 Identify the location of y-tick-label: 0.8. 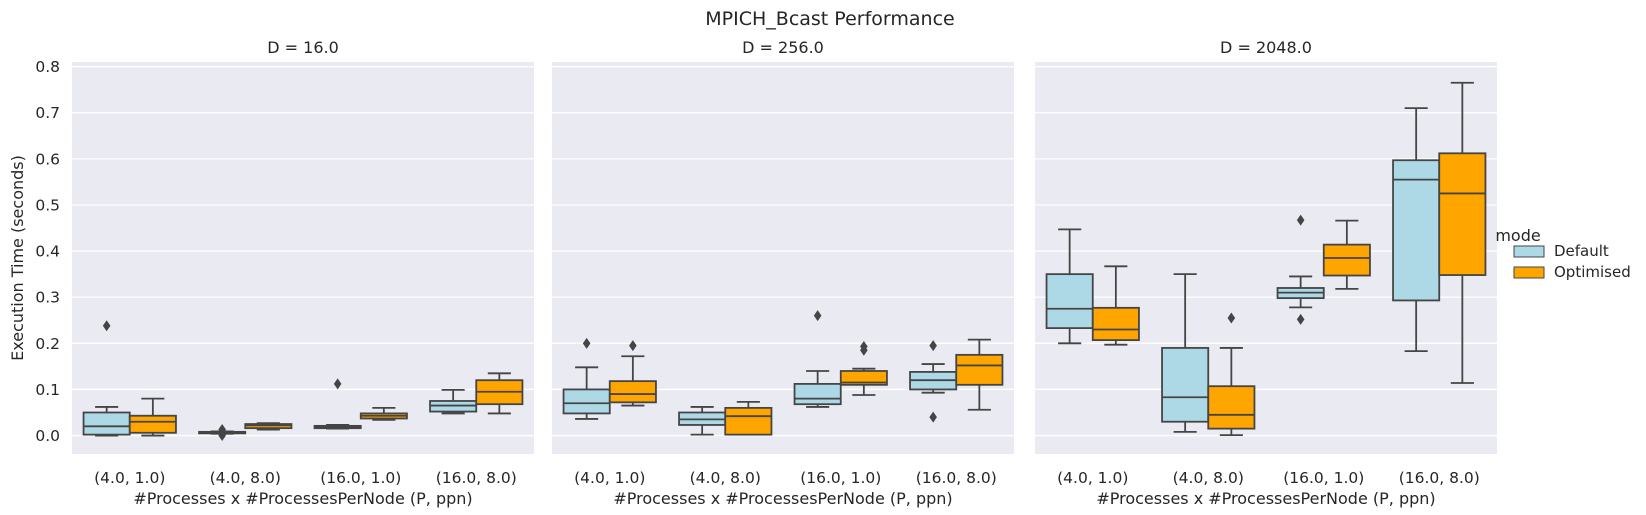
(47, 67).